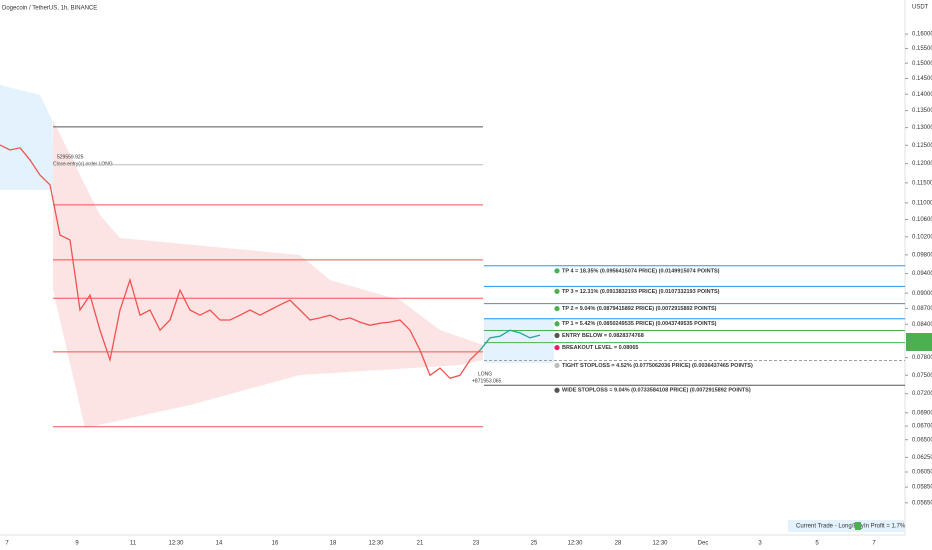  What do you see at coordinates (922, 294) in the screenshot?
I see `y-tick-label: 0.09000` at bounding box center [922, 294].